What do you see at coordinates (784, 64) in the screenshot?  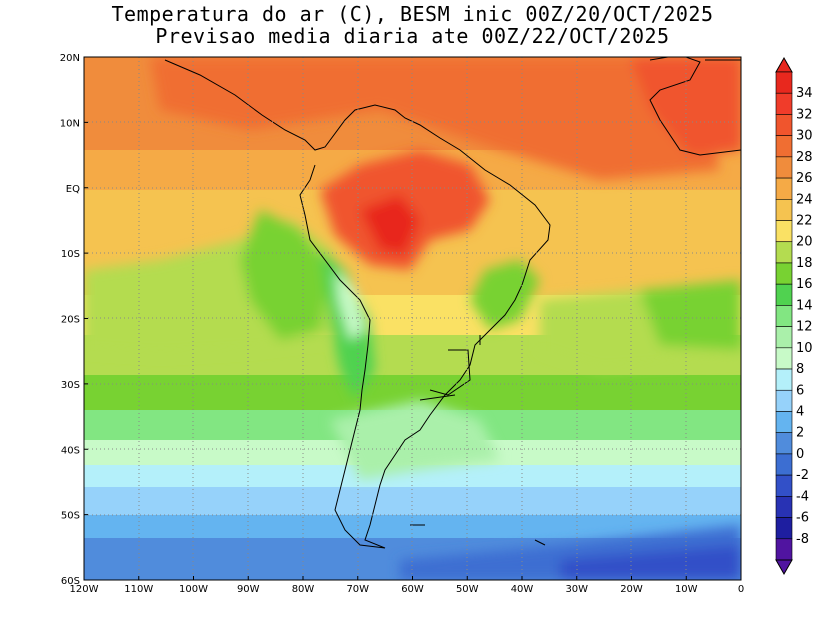 I see `colorbar-max-arrow` at bounding box center [784, 64].